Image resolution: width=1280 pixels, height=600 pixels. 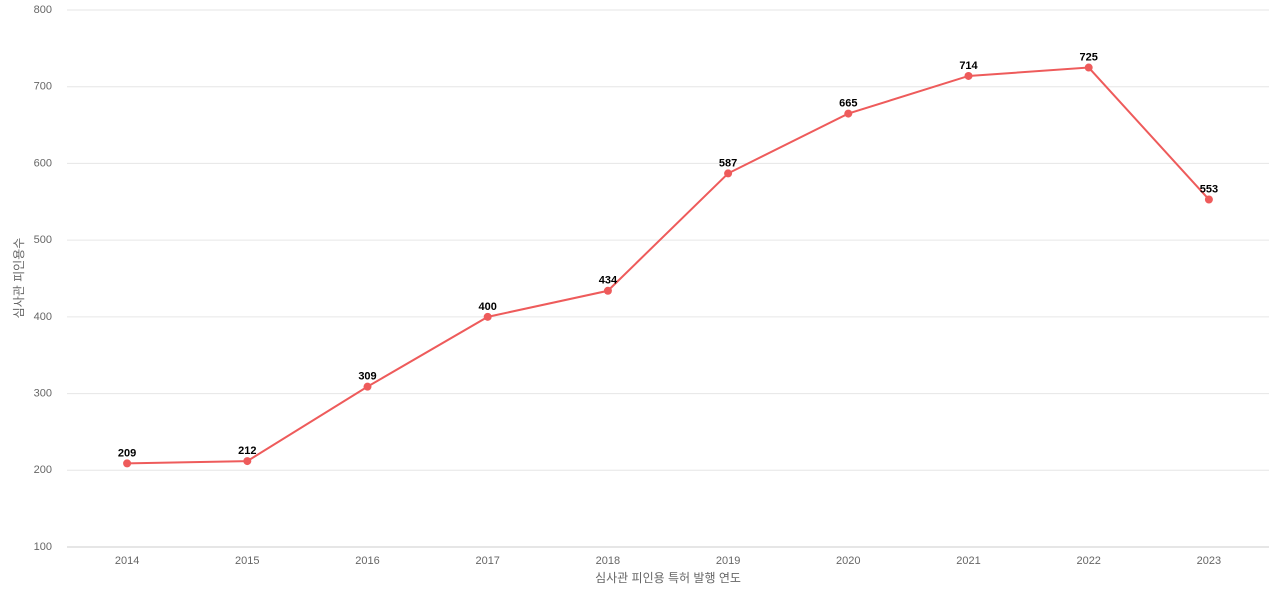 I want to click on x-tick-label: 2018, so click(x=608, y=561).